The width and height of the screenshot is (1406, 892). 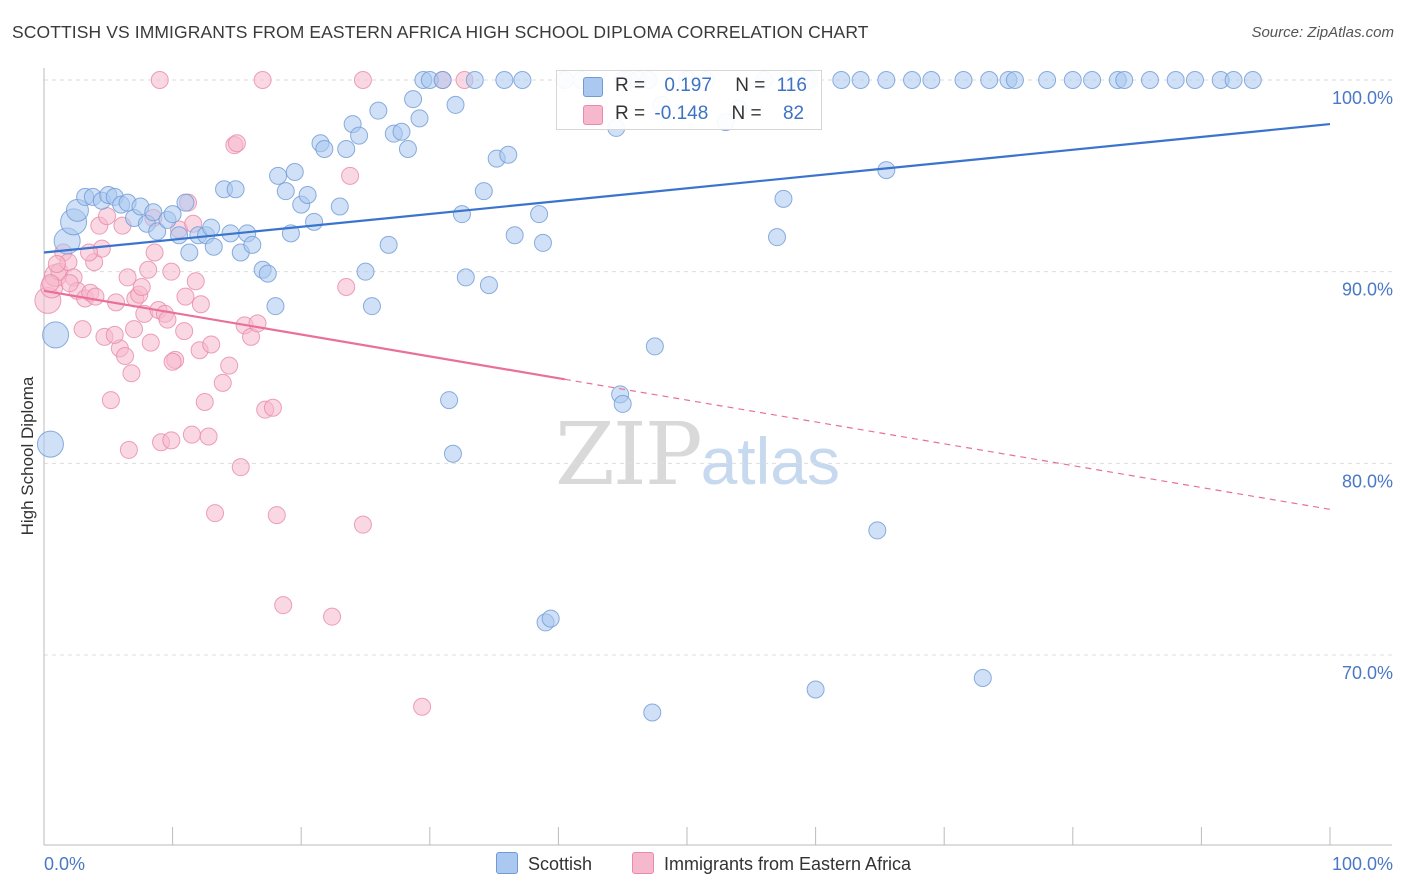 I want to click on legend-item-eastern-africa: Immigrants from Eastern Africa, so click(x=771, y=864).